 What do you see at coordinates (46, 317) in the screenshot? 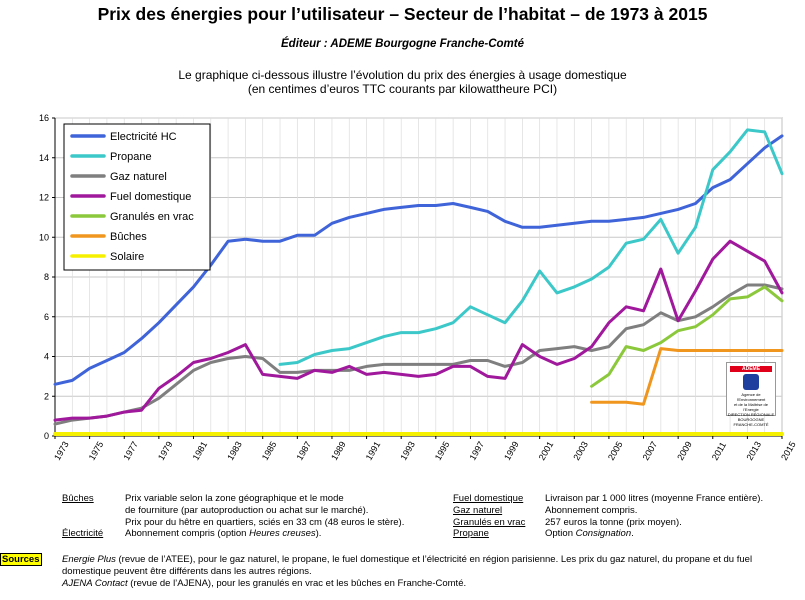
I see `y-tick-label: 6` at bounding box center [46, 317].